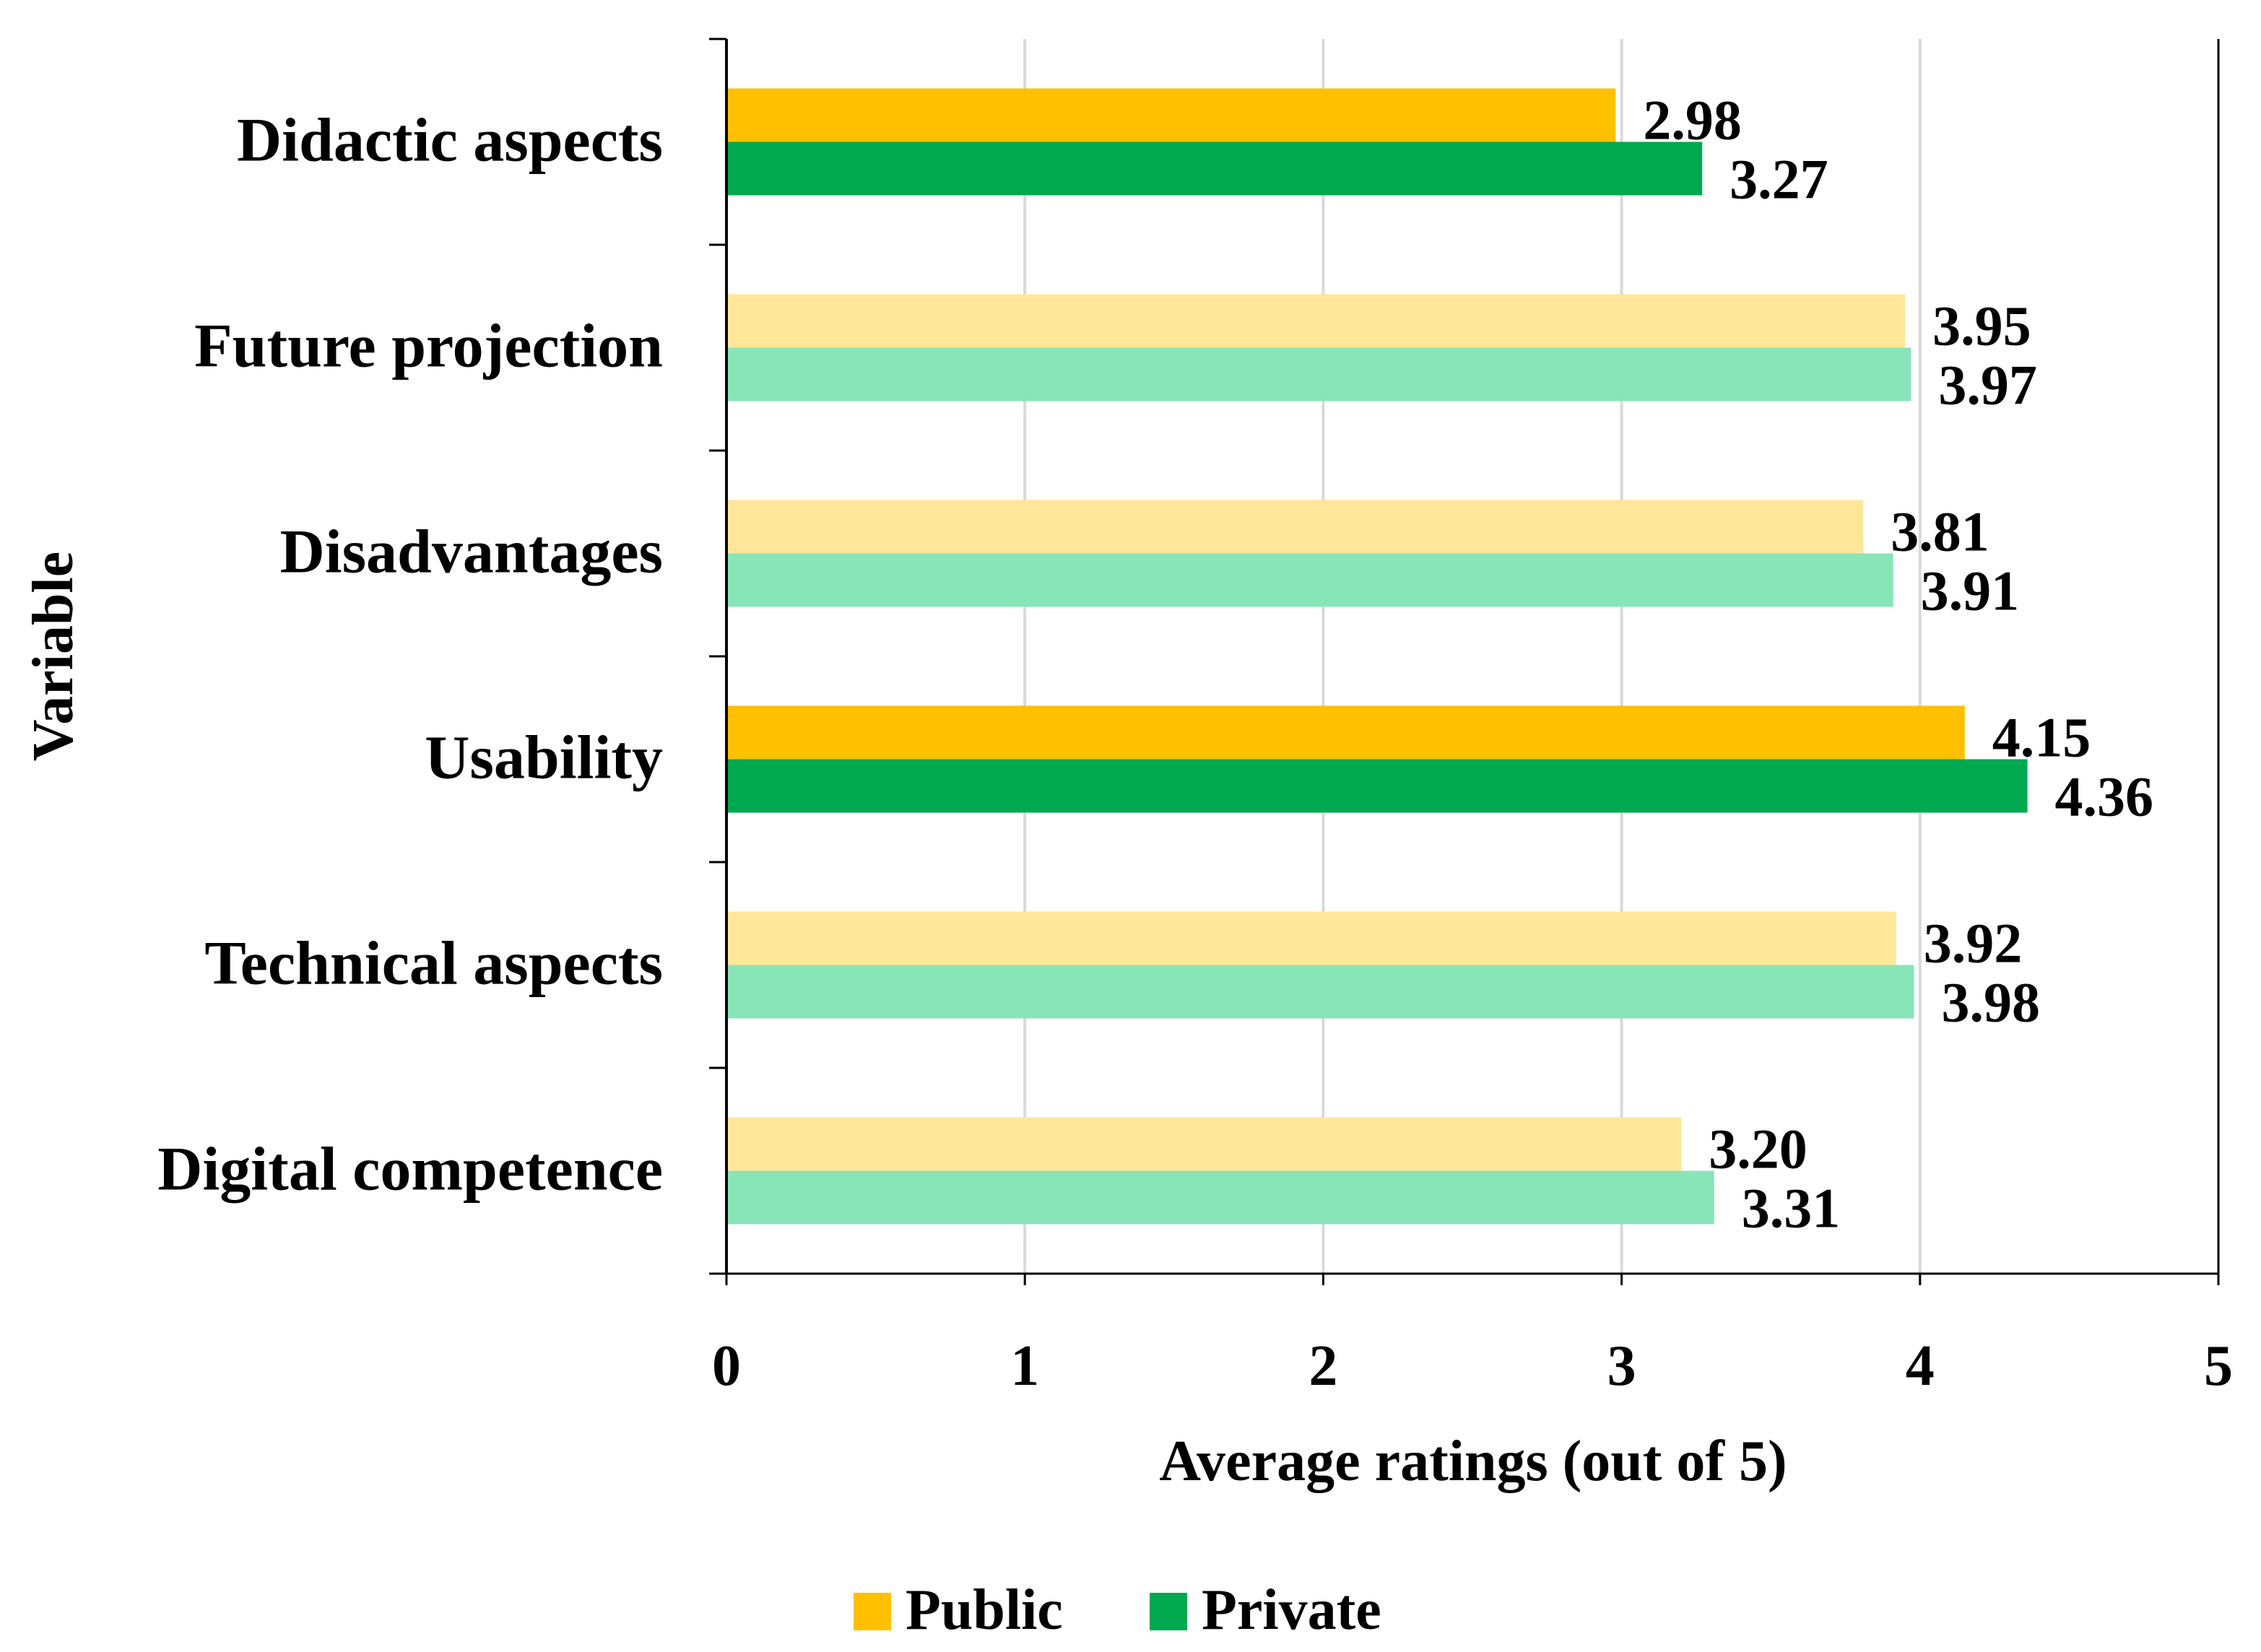 Image resolution: width=2261 pixels, height=1652 pixels. I want to click on category-label: Technical aspects, so click(433, 963).